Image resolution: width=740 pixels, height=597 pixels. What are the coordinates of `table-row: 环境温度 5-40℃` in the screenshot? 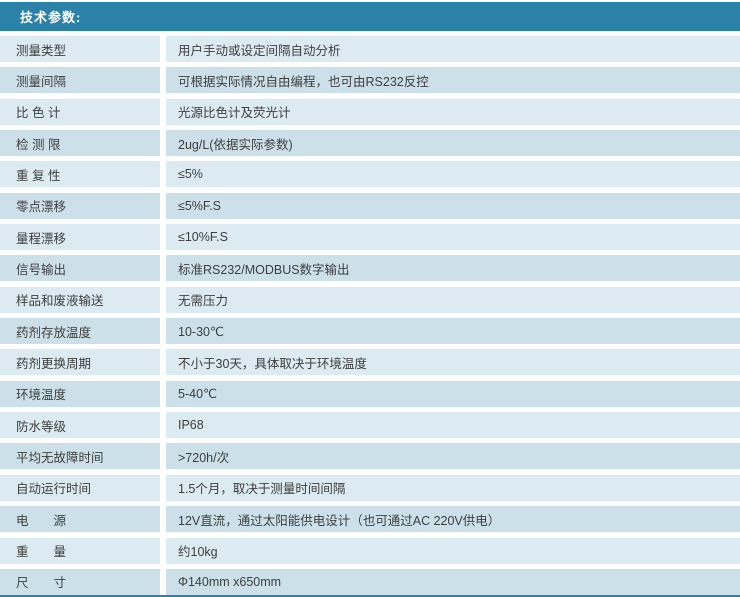 It's located at (370, 393).